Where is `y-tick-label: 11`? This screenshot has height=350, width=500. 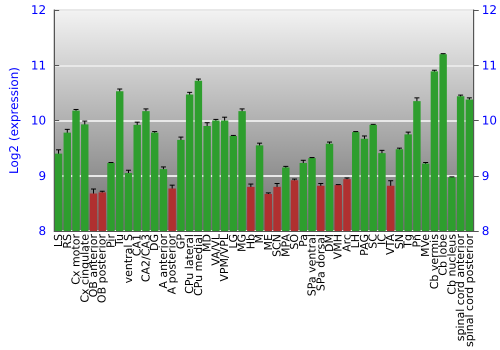 y-tick-label: 11 is located at coordinates (38, 65).